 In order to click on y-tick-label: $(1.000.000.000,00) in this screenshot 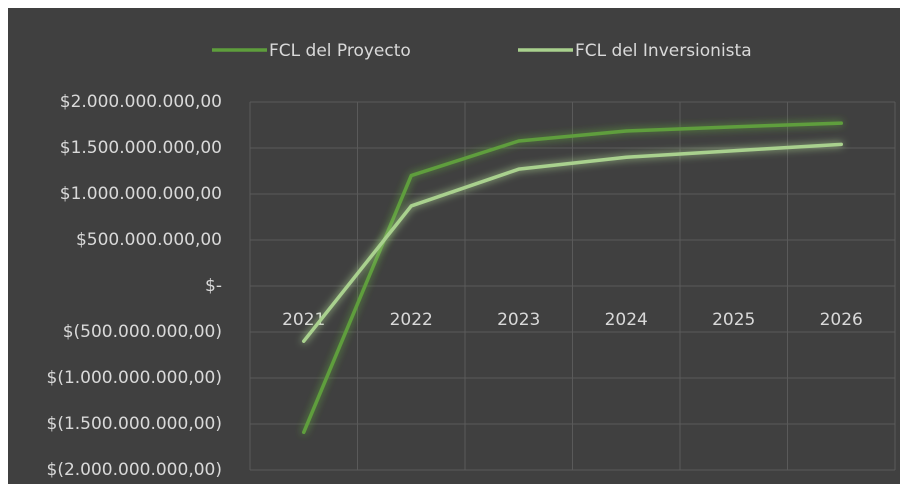, I will do `click(135, 378)`.